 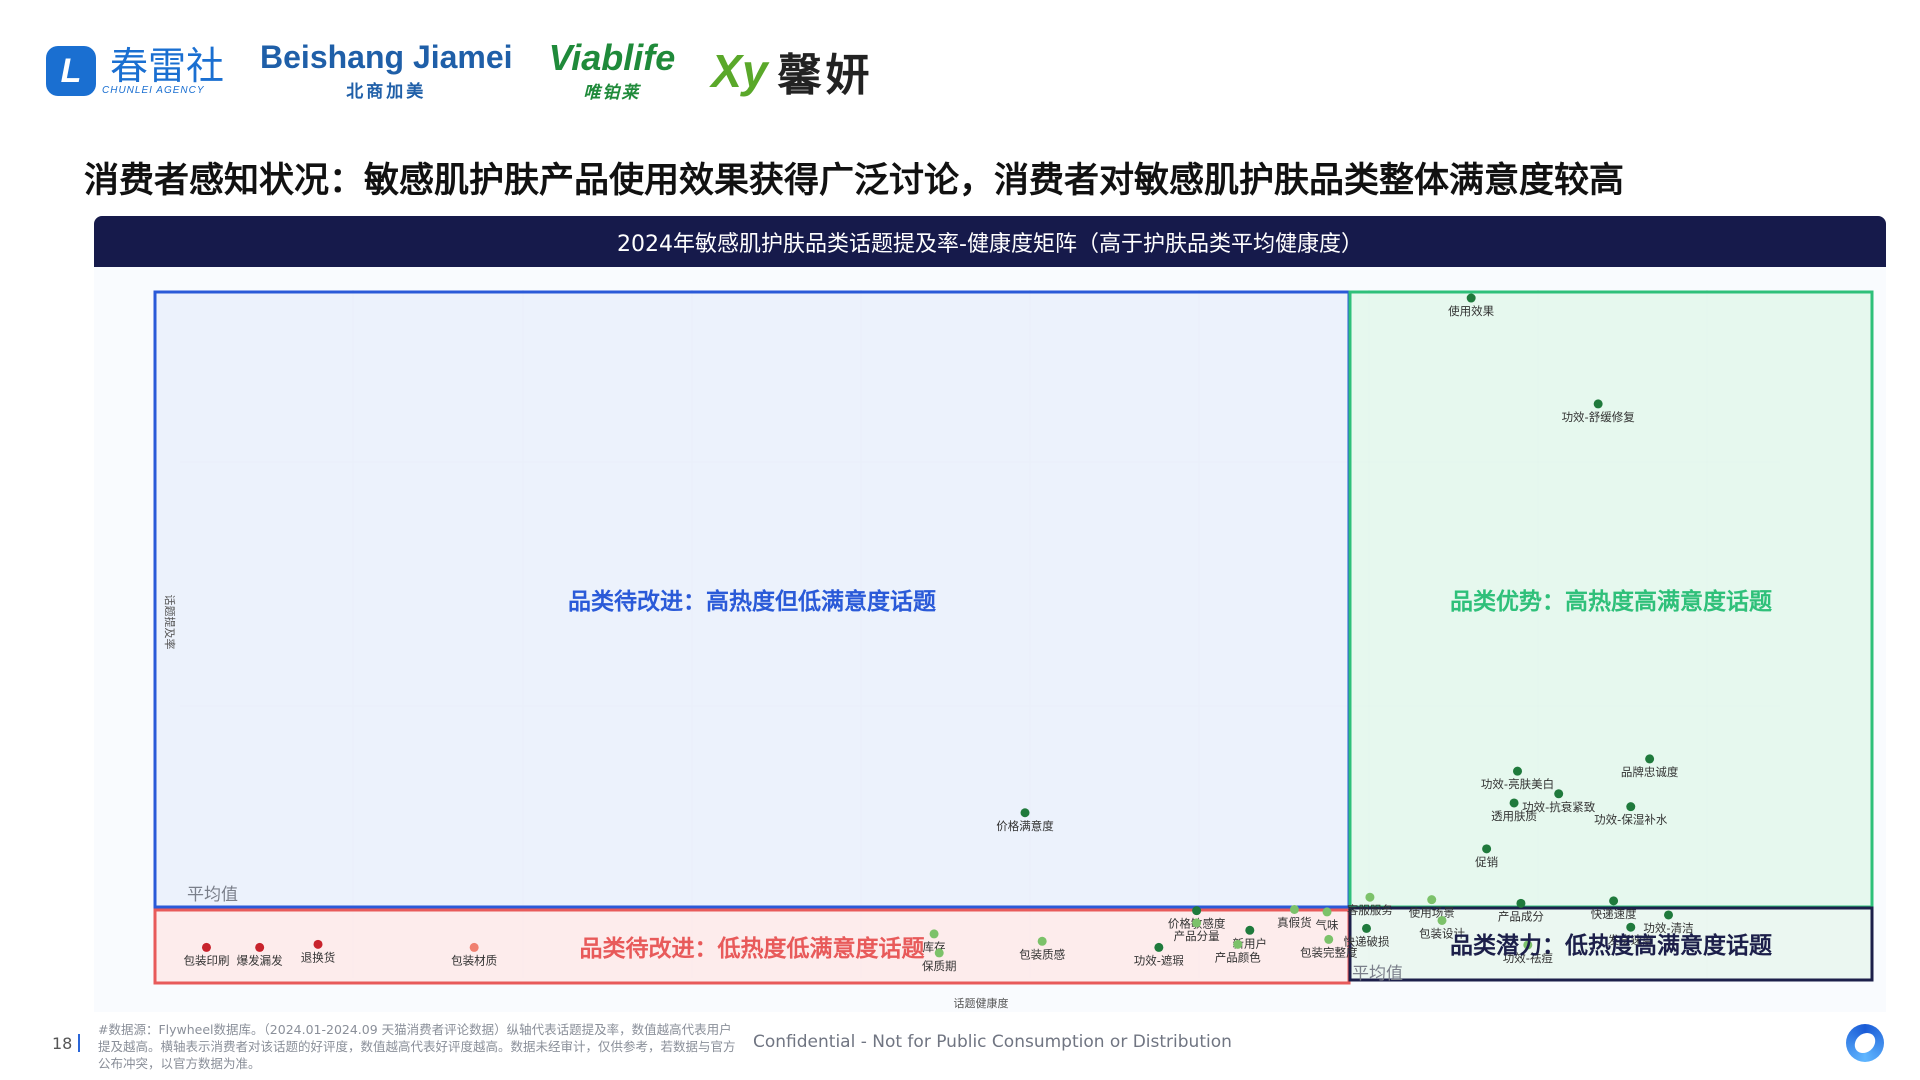 I want to click on data-point-label: 使用效果, so click(x=1471, y=311).